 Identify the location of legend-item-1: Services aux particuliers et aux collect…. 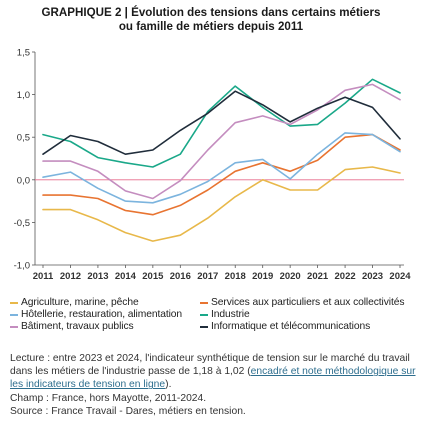
(302, 302).